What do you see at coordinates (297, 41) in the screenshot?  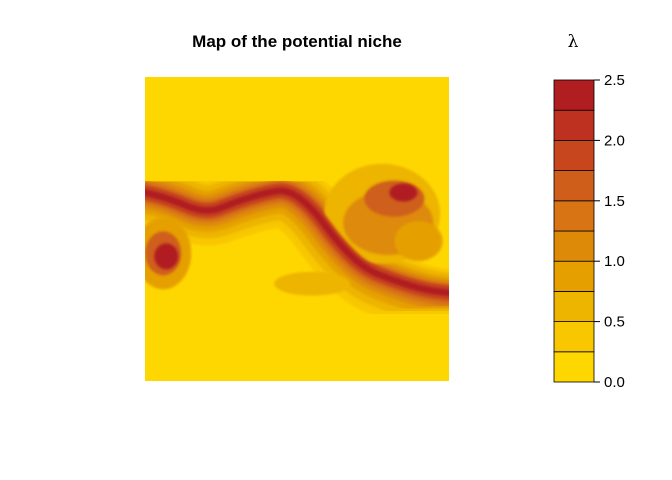 I see `chart-title: Map of the potential niche` at bounding box center [297, 41].